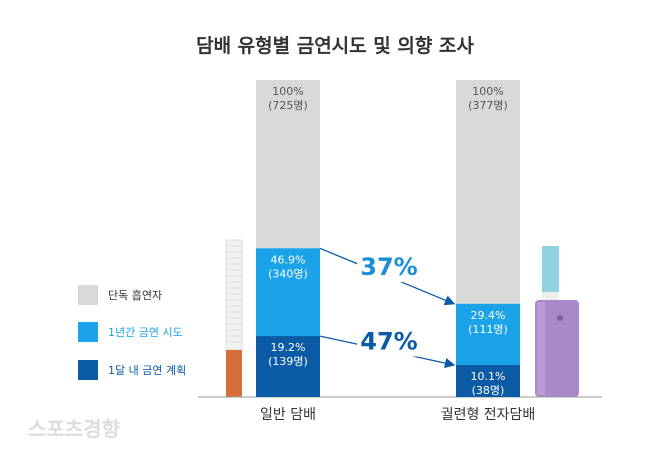  I want to click on count-label-heated-sole-smoker: (377명), so click(488, 105).